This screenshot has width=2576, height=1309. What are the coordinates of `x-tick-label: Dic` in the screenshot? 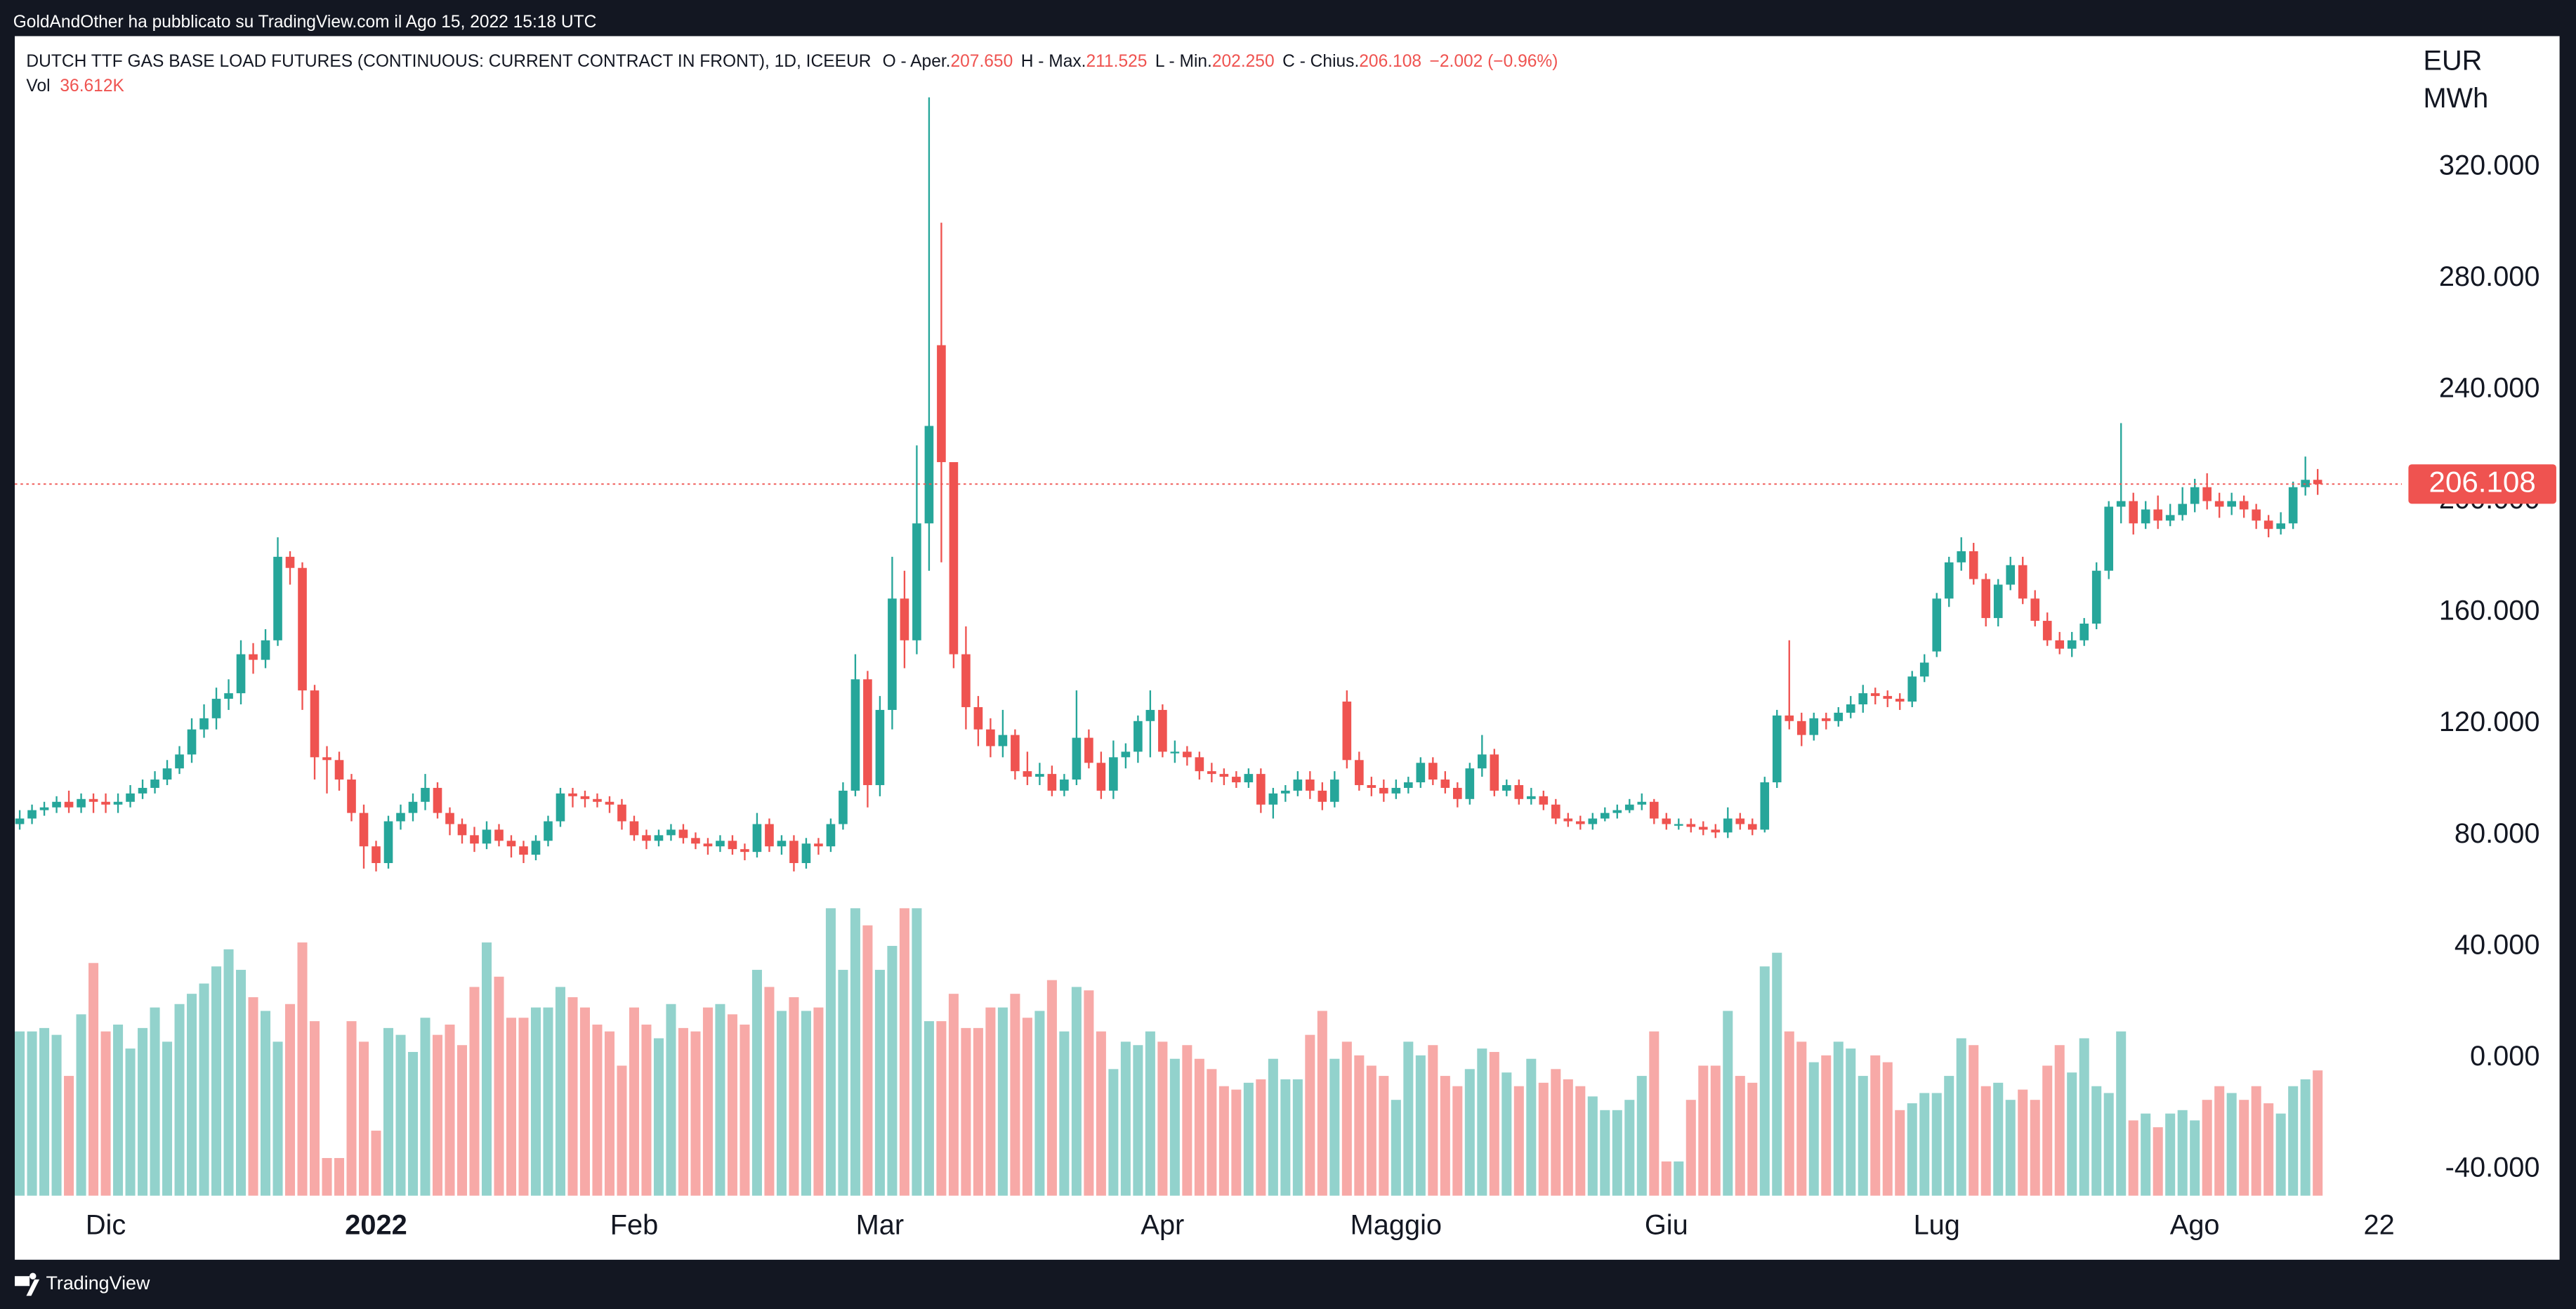 It's located at (106, 1226).